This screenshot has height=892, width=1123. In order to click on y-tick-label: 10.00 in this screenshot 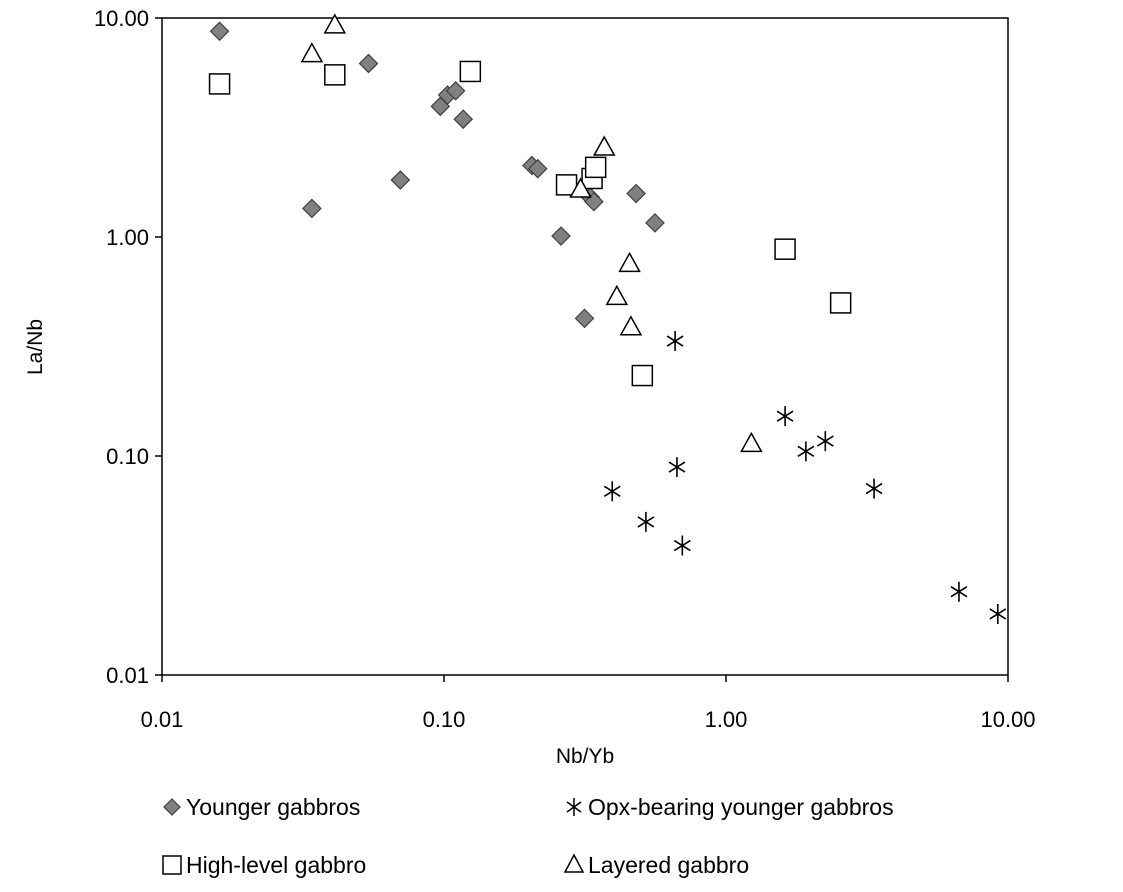, I will do `click(121, 18)`.